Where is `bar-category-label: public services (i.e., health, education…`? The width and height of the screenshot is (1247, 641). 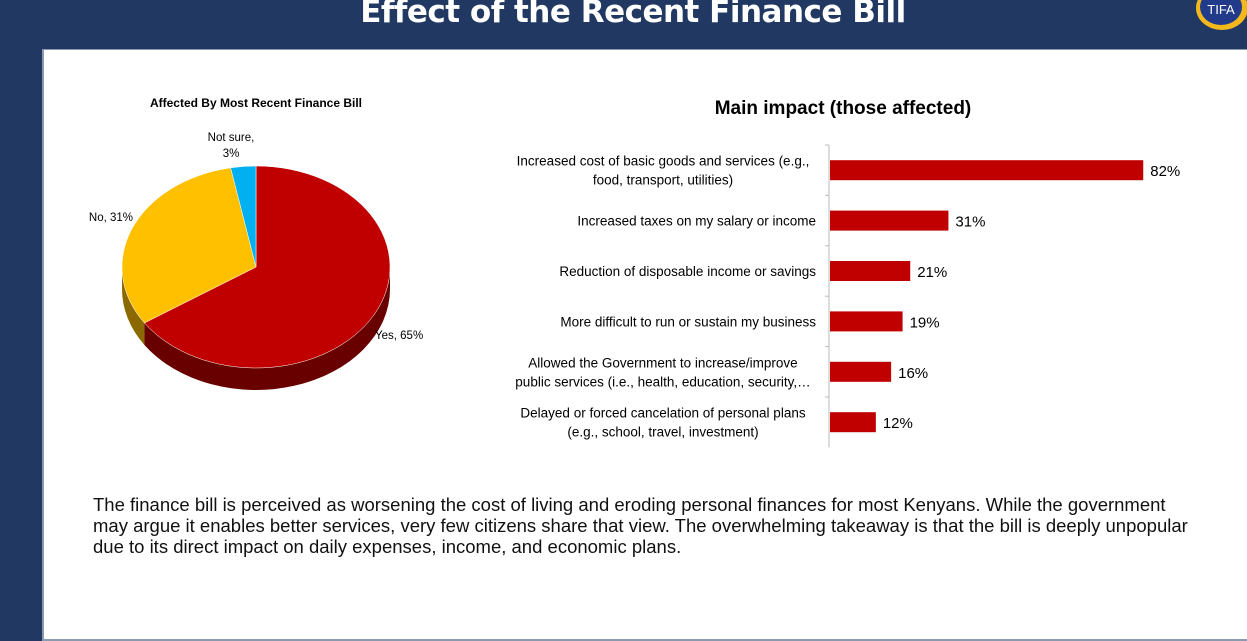 bar-category-label: public services (i.e., health, education… is located at coordinates (662, 381).